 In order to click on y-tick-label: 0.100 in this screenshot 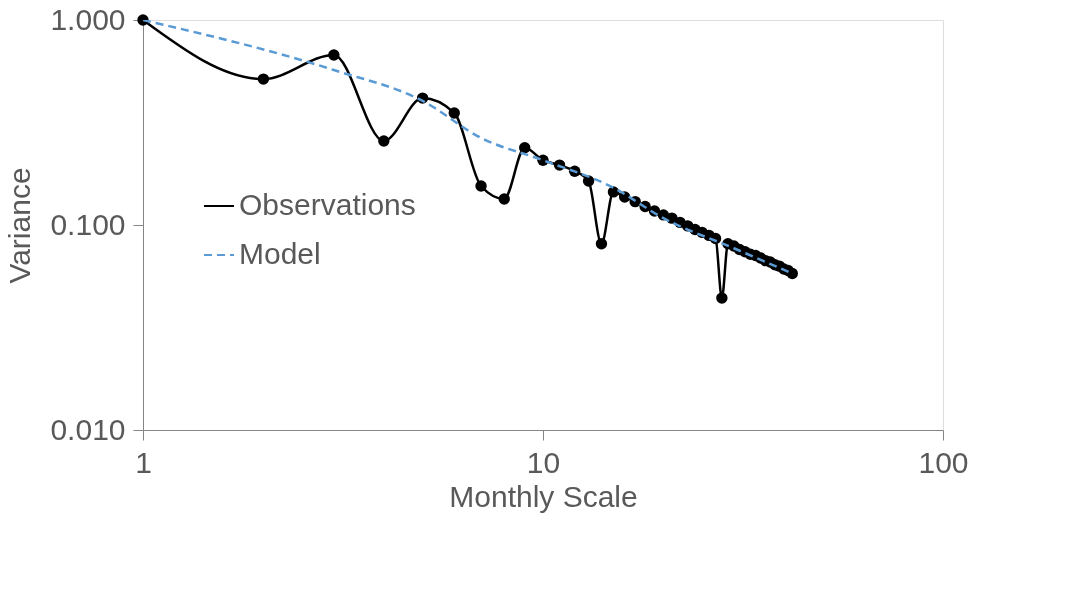, I will do `click(88, 224)`.